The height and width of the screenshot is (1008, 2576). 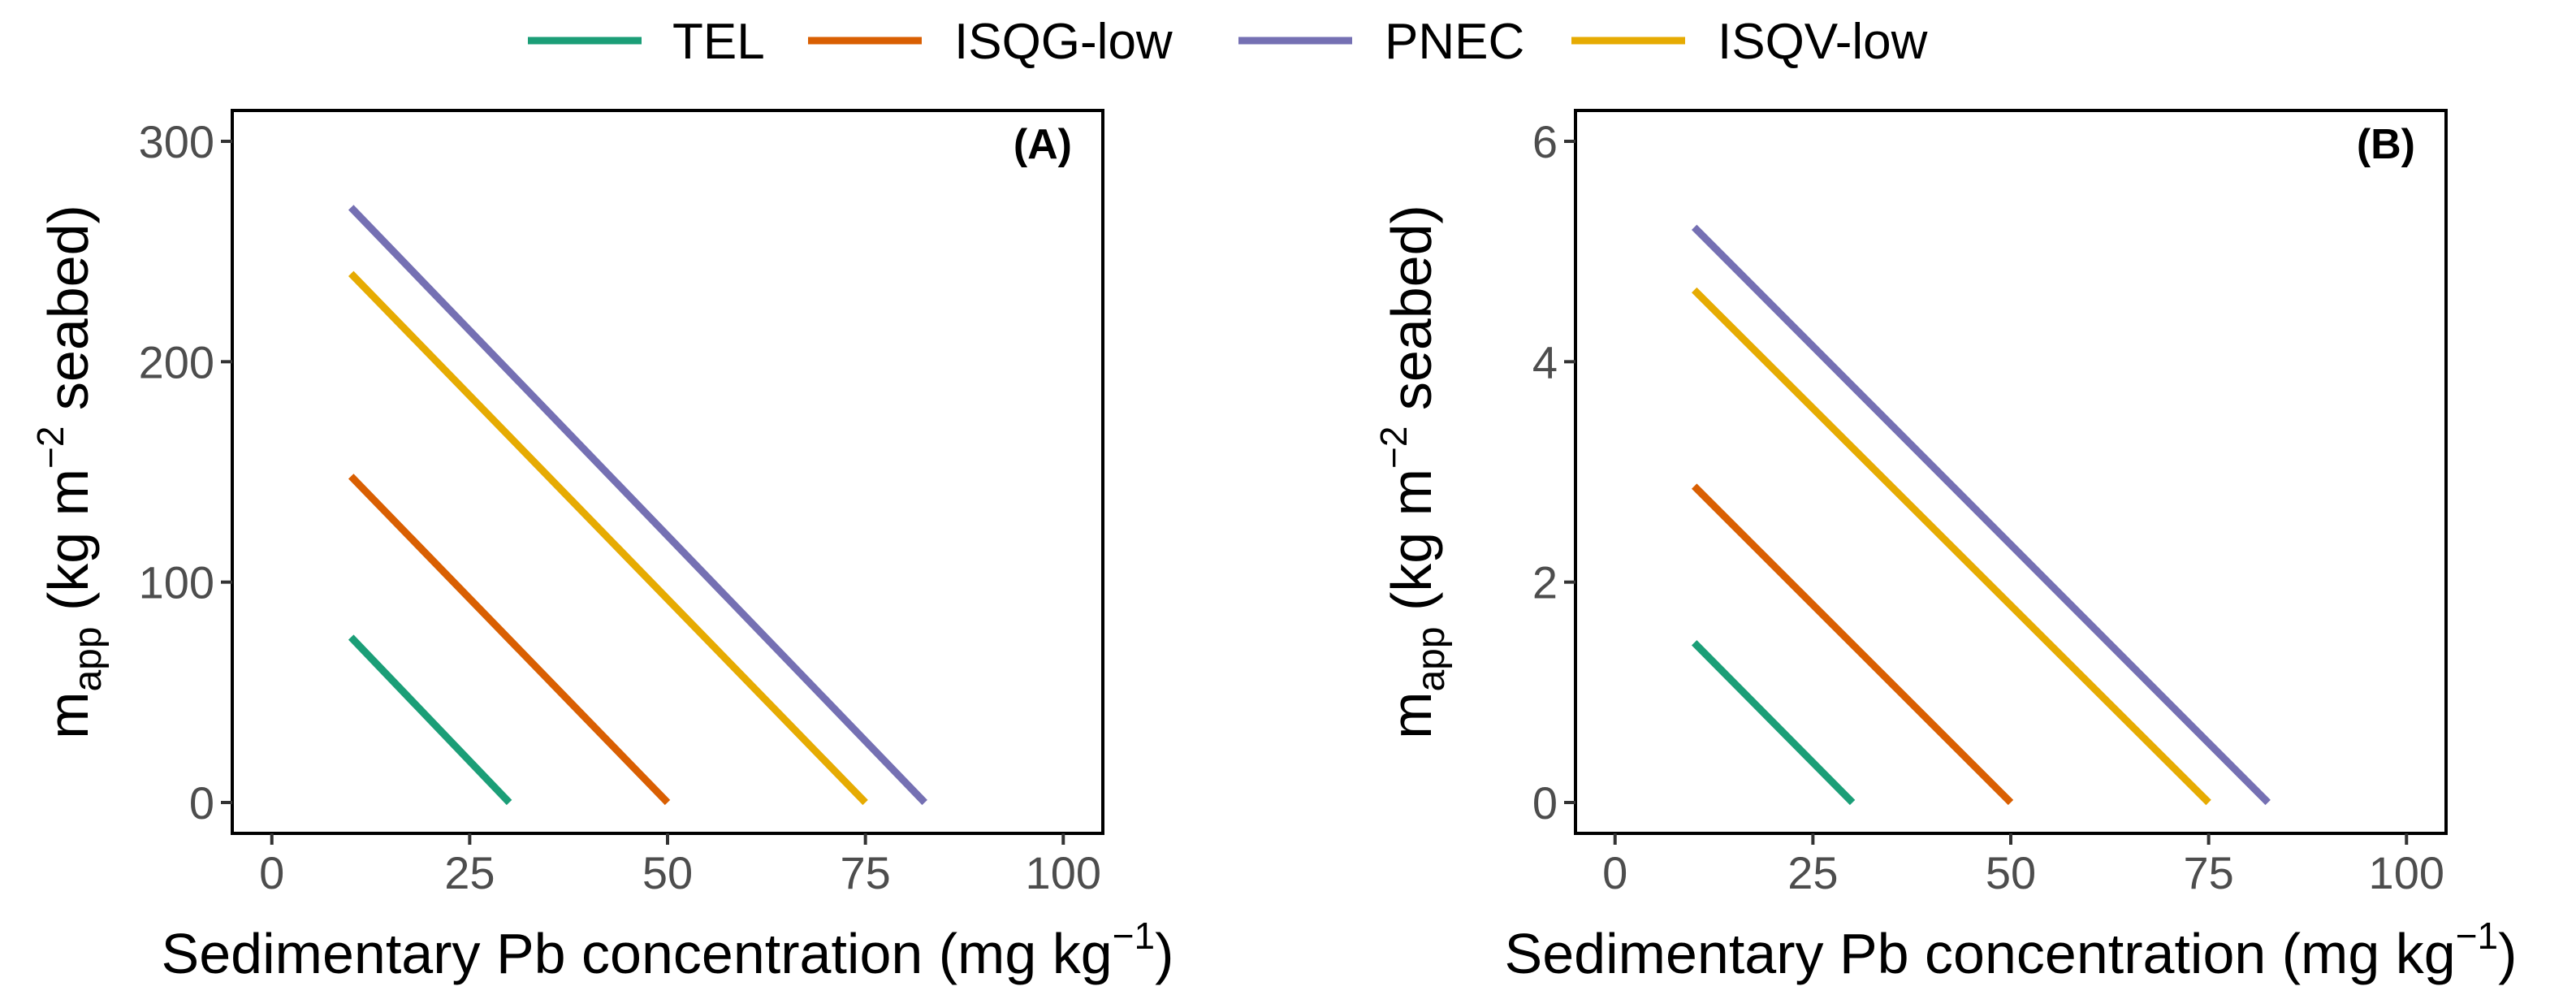 What do you see at coordinates (1545, 582) in the screenshot?
I see `panel-b-y-tick-label: 2` at bounding box center [1545, 582].